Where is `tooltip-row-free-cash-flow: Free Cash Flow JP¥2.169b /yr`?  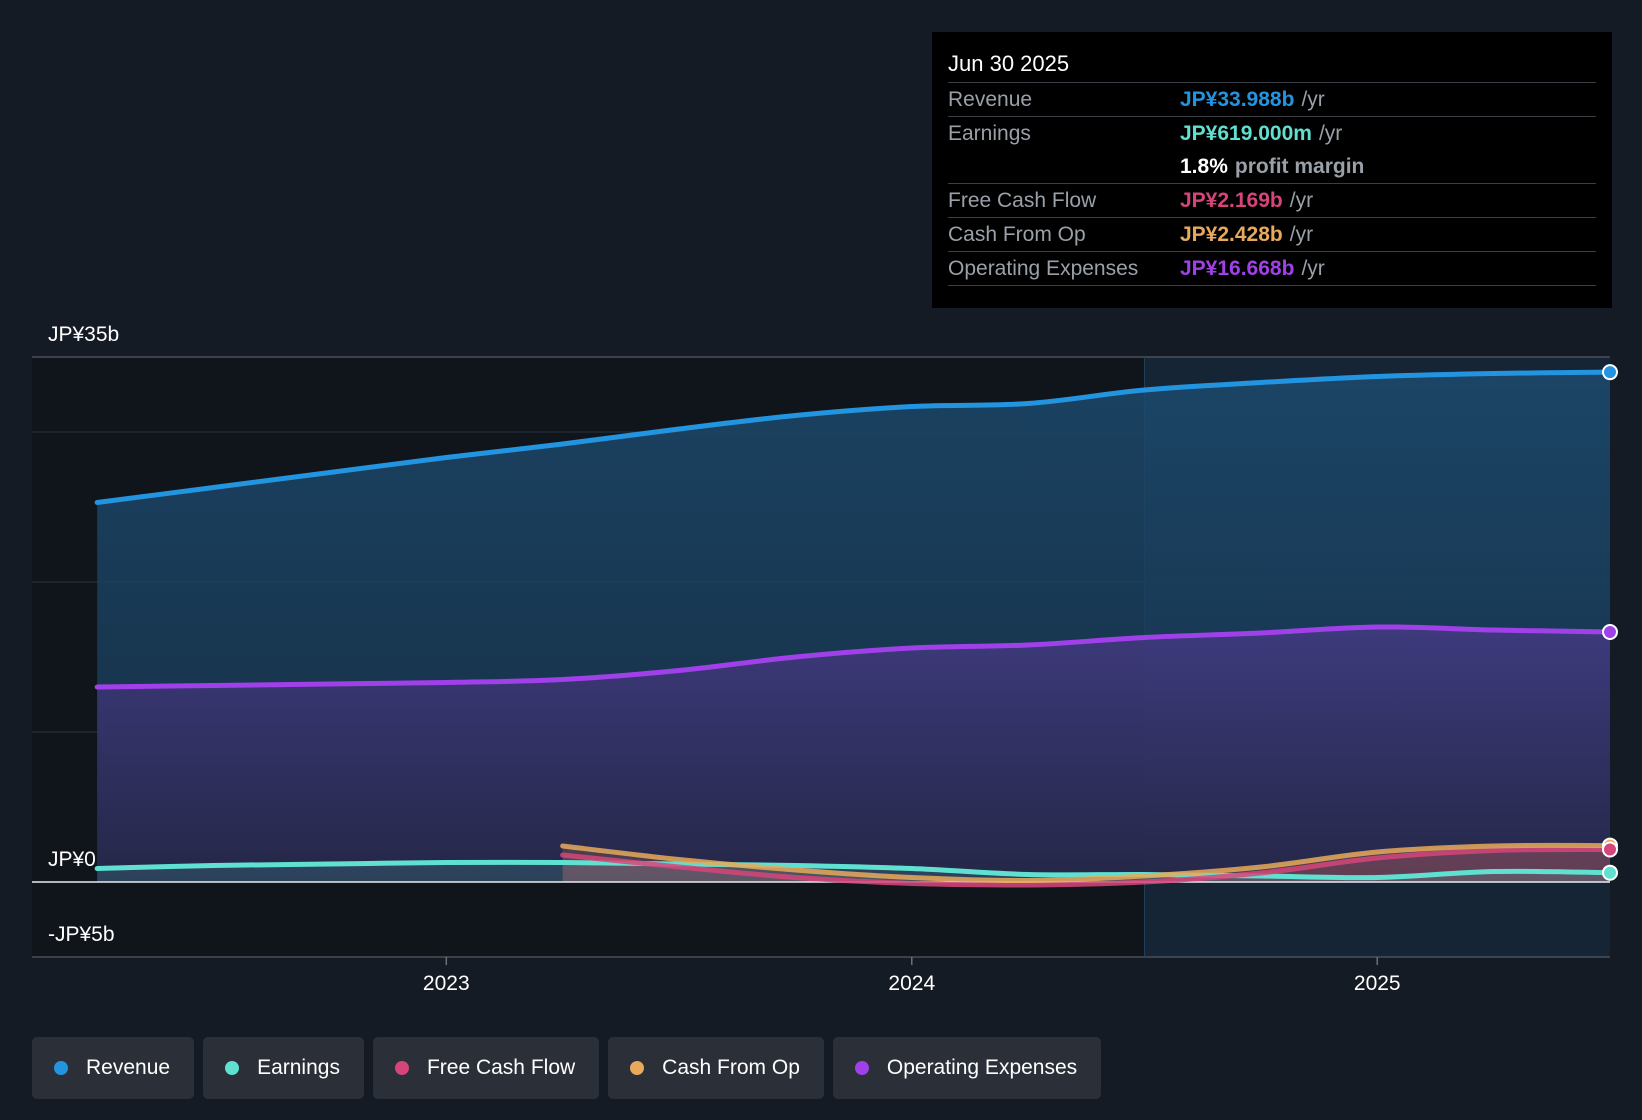 tooltip-row-free-cash-flow: Free Cash Flow JP¥2.169b /yr is located at coordinates (1272, 200).